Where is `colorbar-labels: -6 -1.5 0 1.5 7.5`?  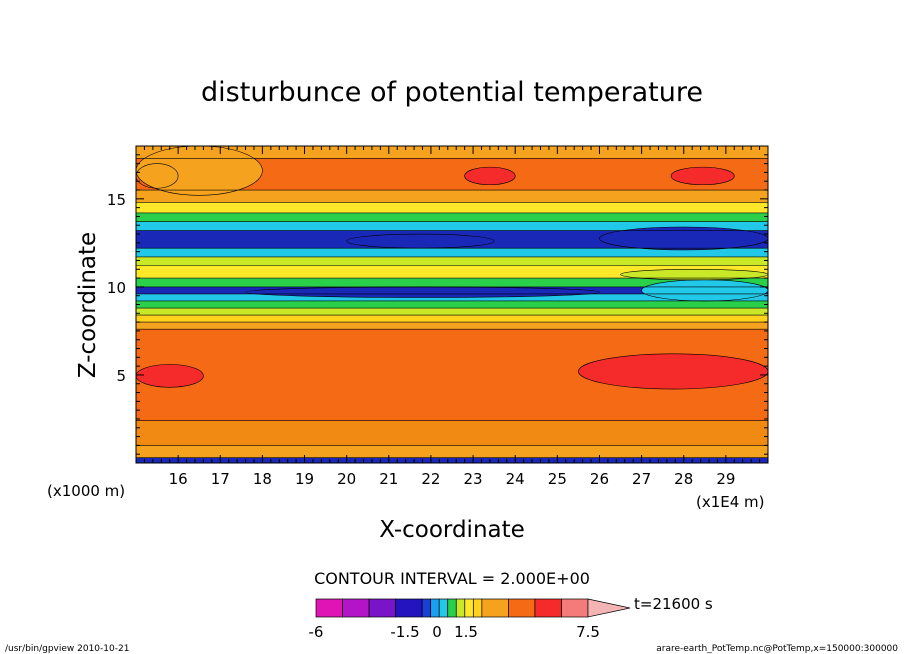 colorbar-labels: -6 -1.5 0 1.5 7.5 is located at coordinates (454, 632).